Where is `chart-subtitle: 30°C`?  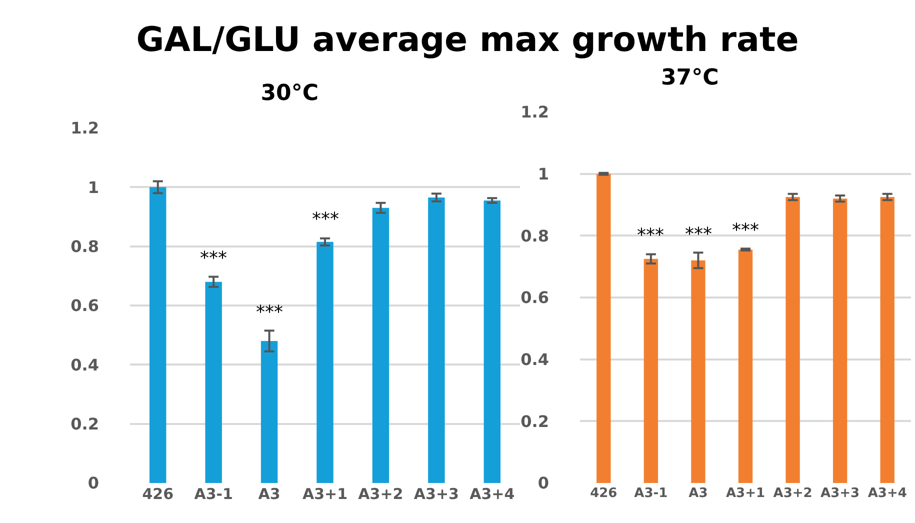 chart-subtitle: 30°C is located at coordinates (289, 93).